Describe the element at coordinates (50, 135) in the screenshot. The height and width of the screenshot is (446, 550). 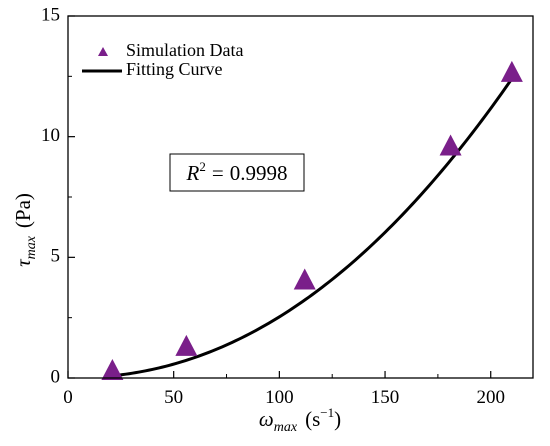
I see `y-tick-label: 10` at that location.